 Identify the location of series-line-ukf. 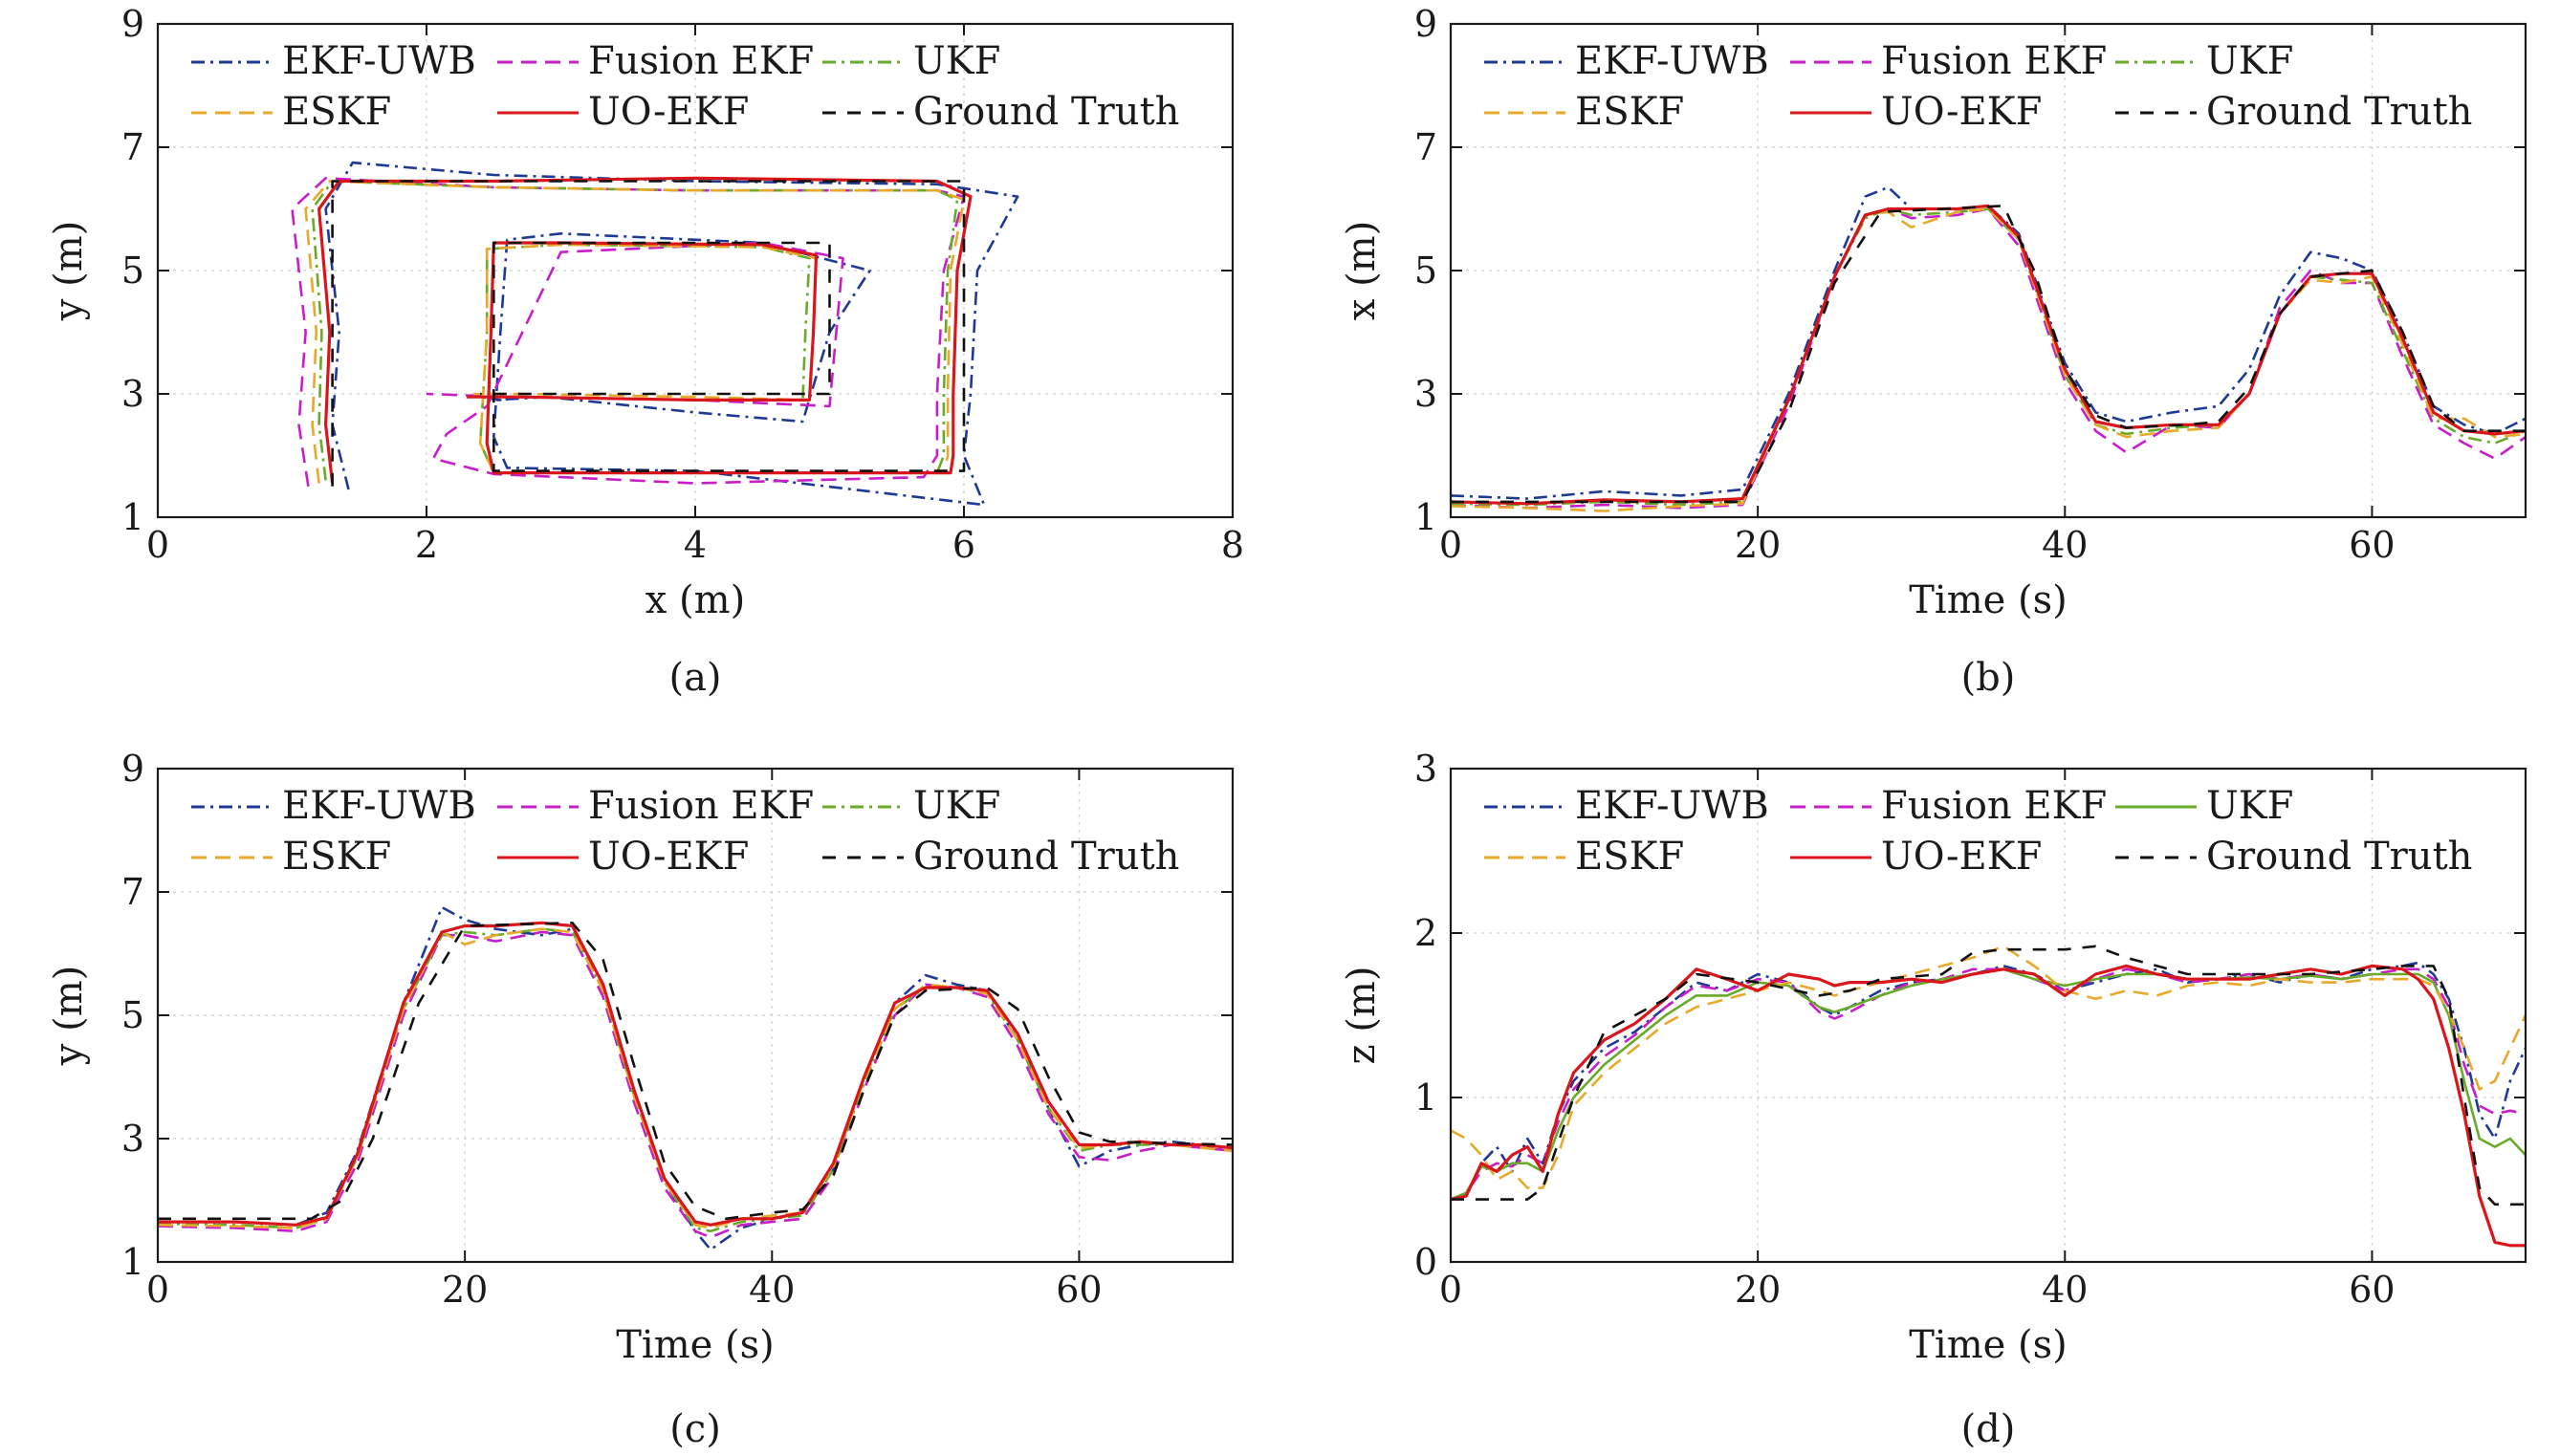
(1988, 357).